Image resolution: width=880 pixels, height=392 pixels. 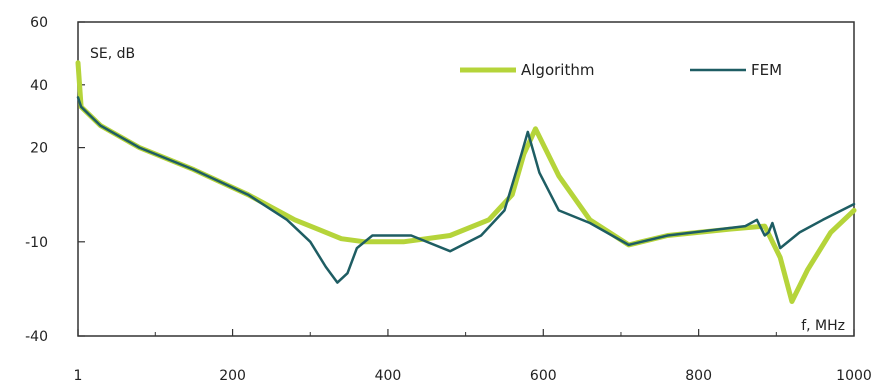 I want to click on y-tick-label: 60, so click(x=39, y=23).